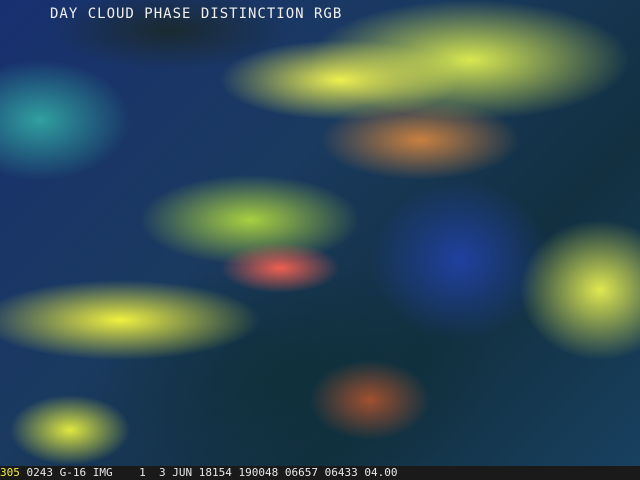 The image size is (640, 480). What do you see at coordinates (102, 472) in the screenshot?
I see `image-type: IMG` at bounding box center [102, 472].